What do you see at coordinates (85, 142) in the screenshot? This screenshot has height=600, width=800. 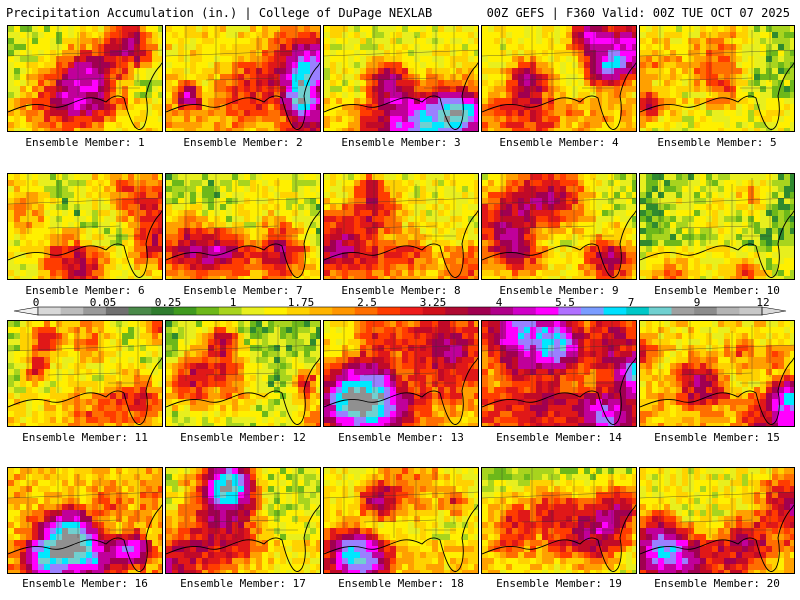 I see `ensemble-member-label: Ensemble Member: 1` at bounding box center [85, 142].